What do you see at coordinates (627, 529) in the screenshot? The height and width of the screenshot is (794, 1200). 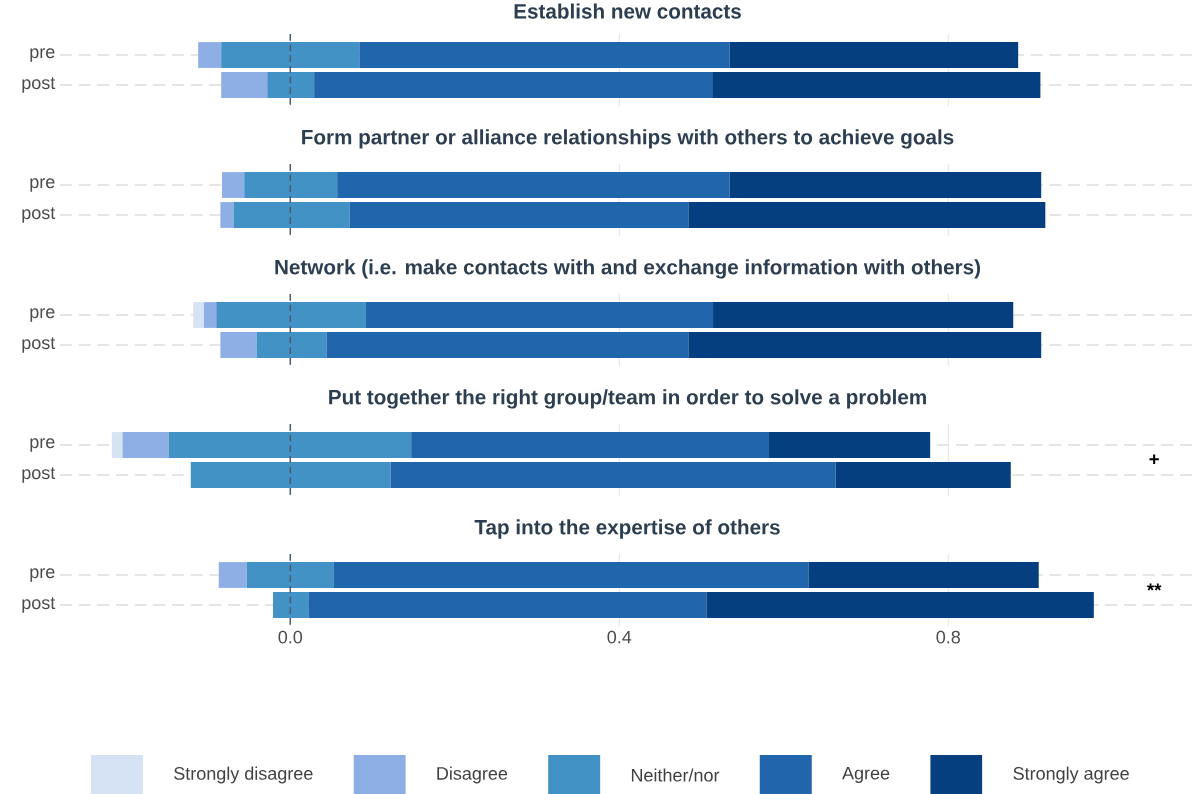 I see `chart-title: Tap into the expertise of others` at bounding box center [627, 529].